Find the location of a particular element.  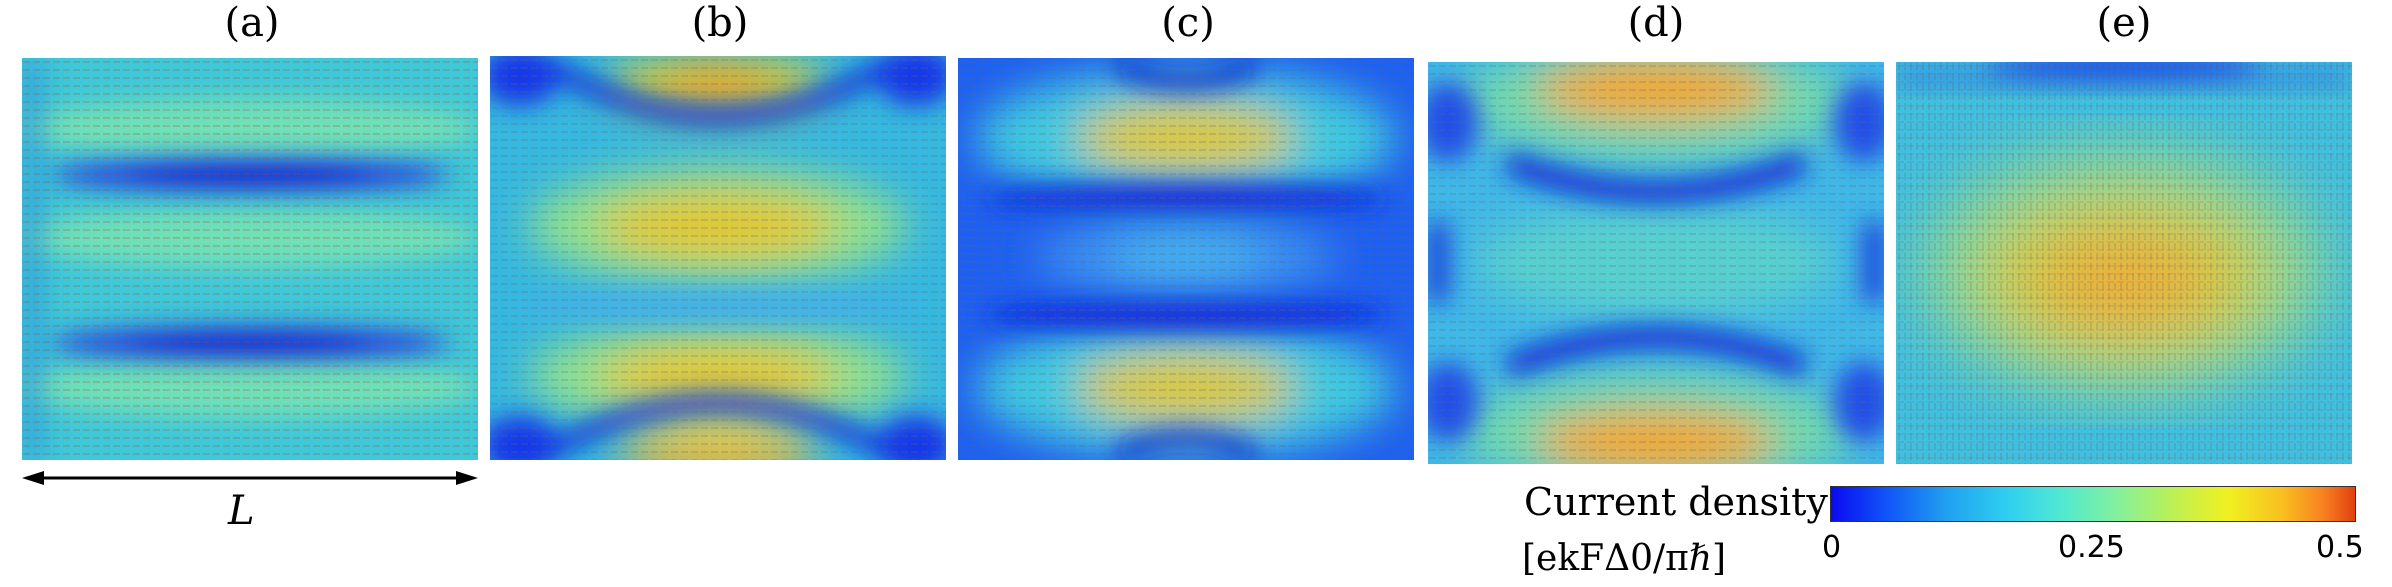

heatmap-panel-a is located at coordinates (250, 259).